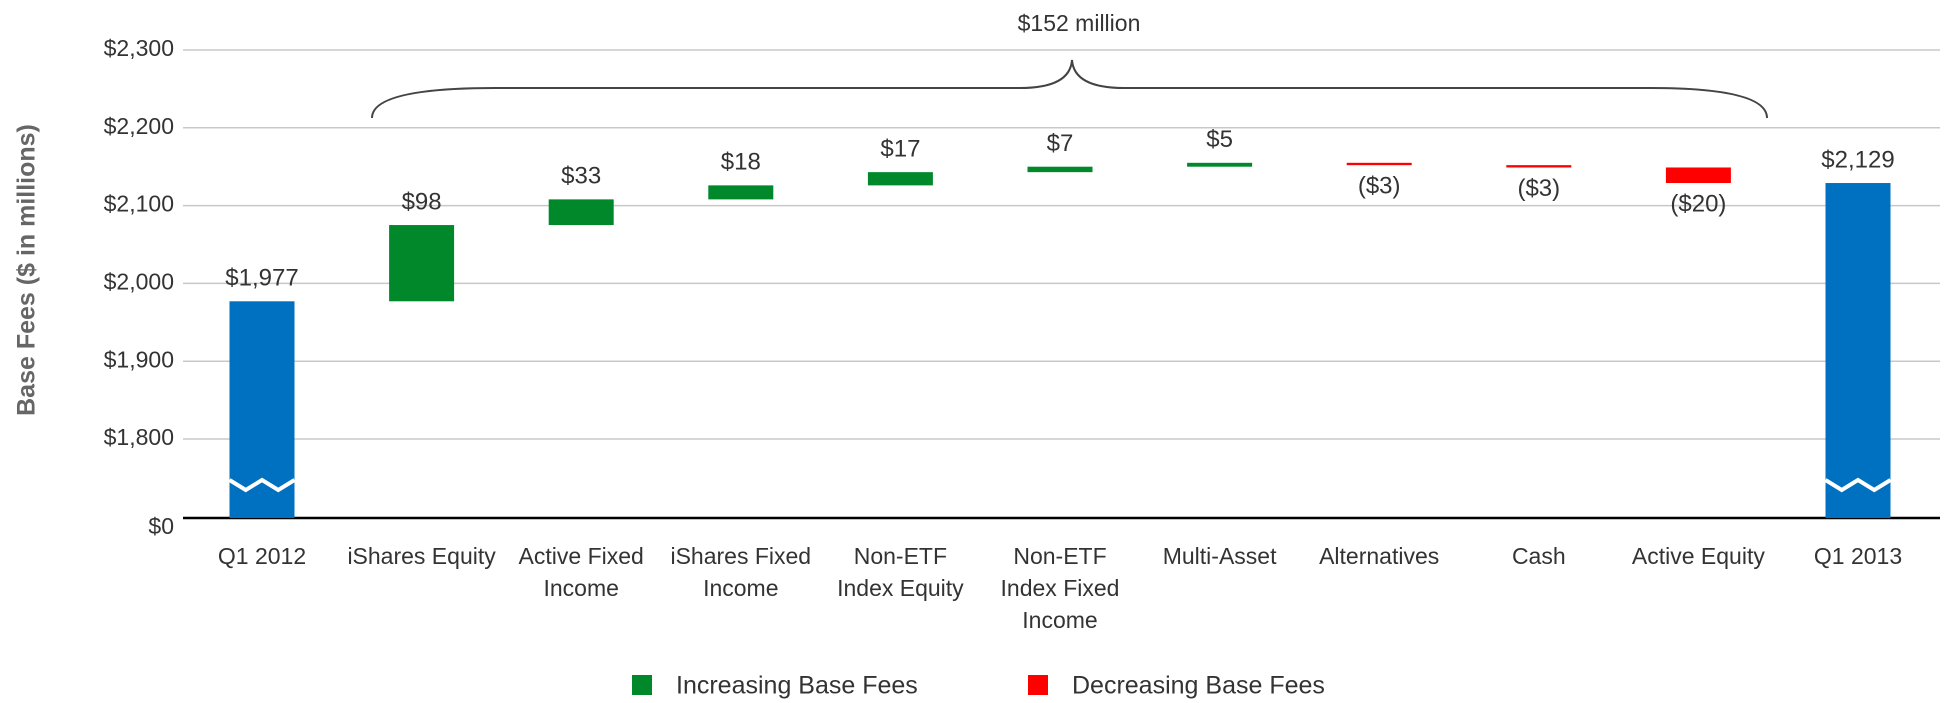 Image resolution: width=1944 pixels, height=703 pixels. What do you see at coordinates (741, 162) in the screenshot?
I see `value-label: $18` at bounding box center [741, 162].